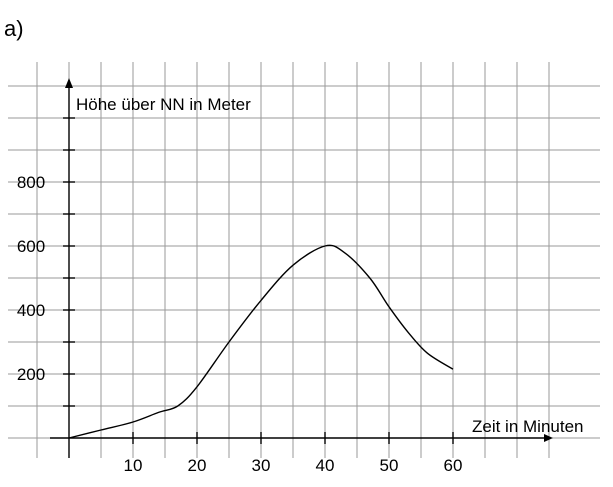  What do you see at coordinates (31, 182) in the screenshot?
I see `y-tick-label: 800` at bounding box center [31, 182].